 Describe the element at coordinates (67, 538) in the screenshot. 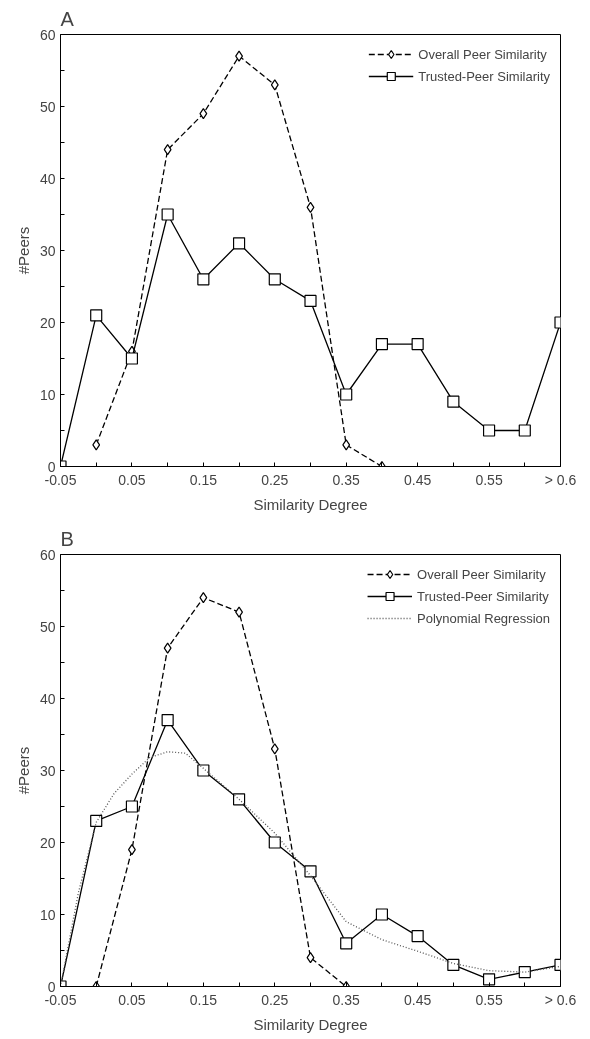

I see `chart-title: B` at that location.